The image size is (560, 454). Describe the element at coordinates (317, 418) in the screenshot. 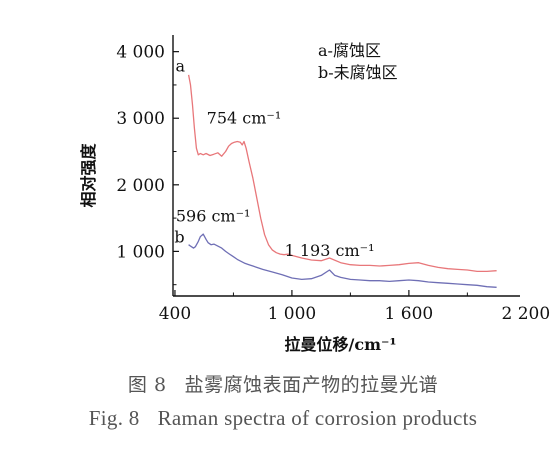

I see `caption-en-text: Raman spectra of corrosion products` at that location.